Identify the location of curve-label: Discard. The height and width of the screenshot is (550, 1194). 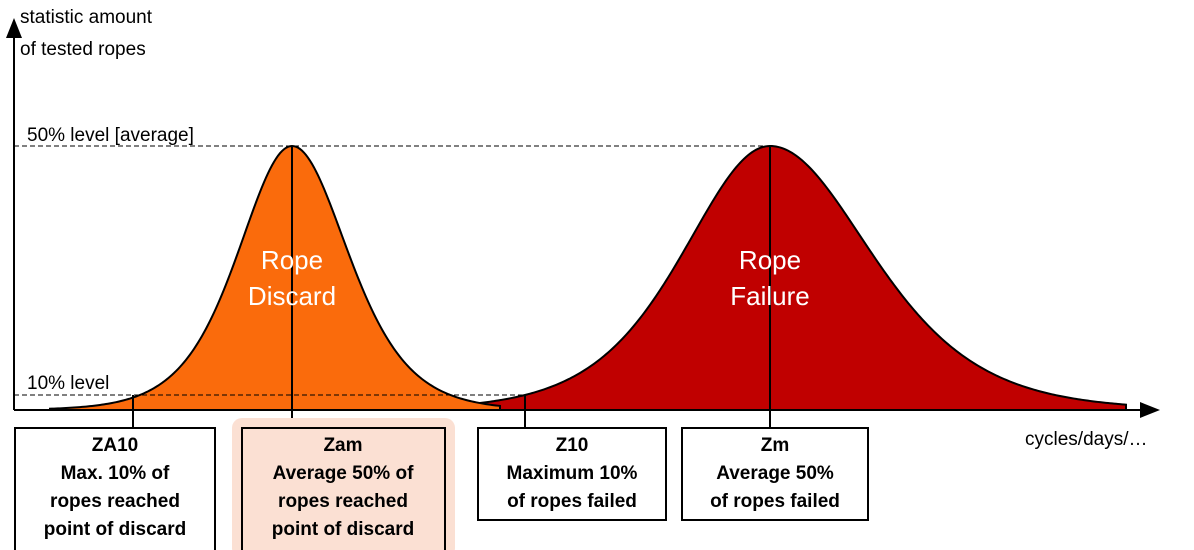
(292, 296).